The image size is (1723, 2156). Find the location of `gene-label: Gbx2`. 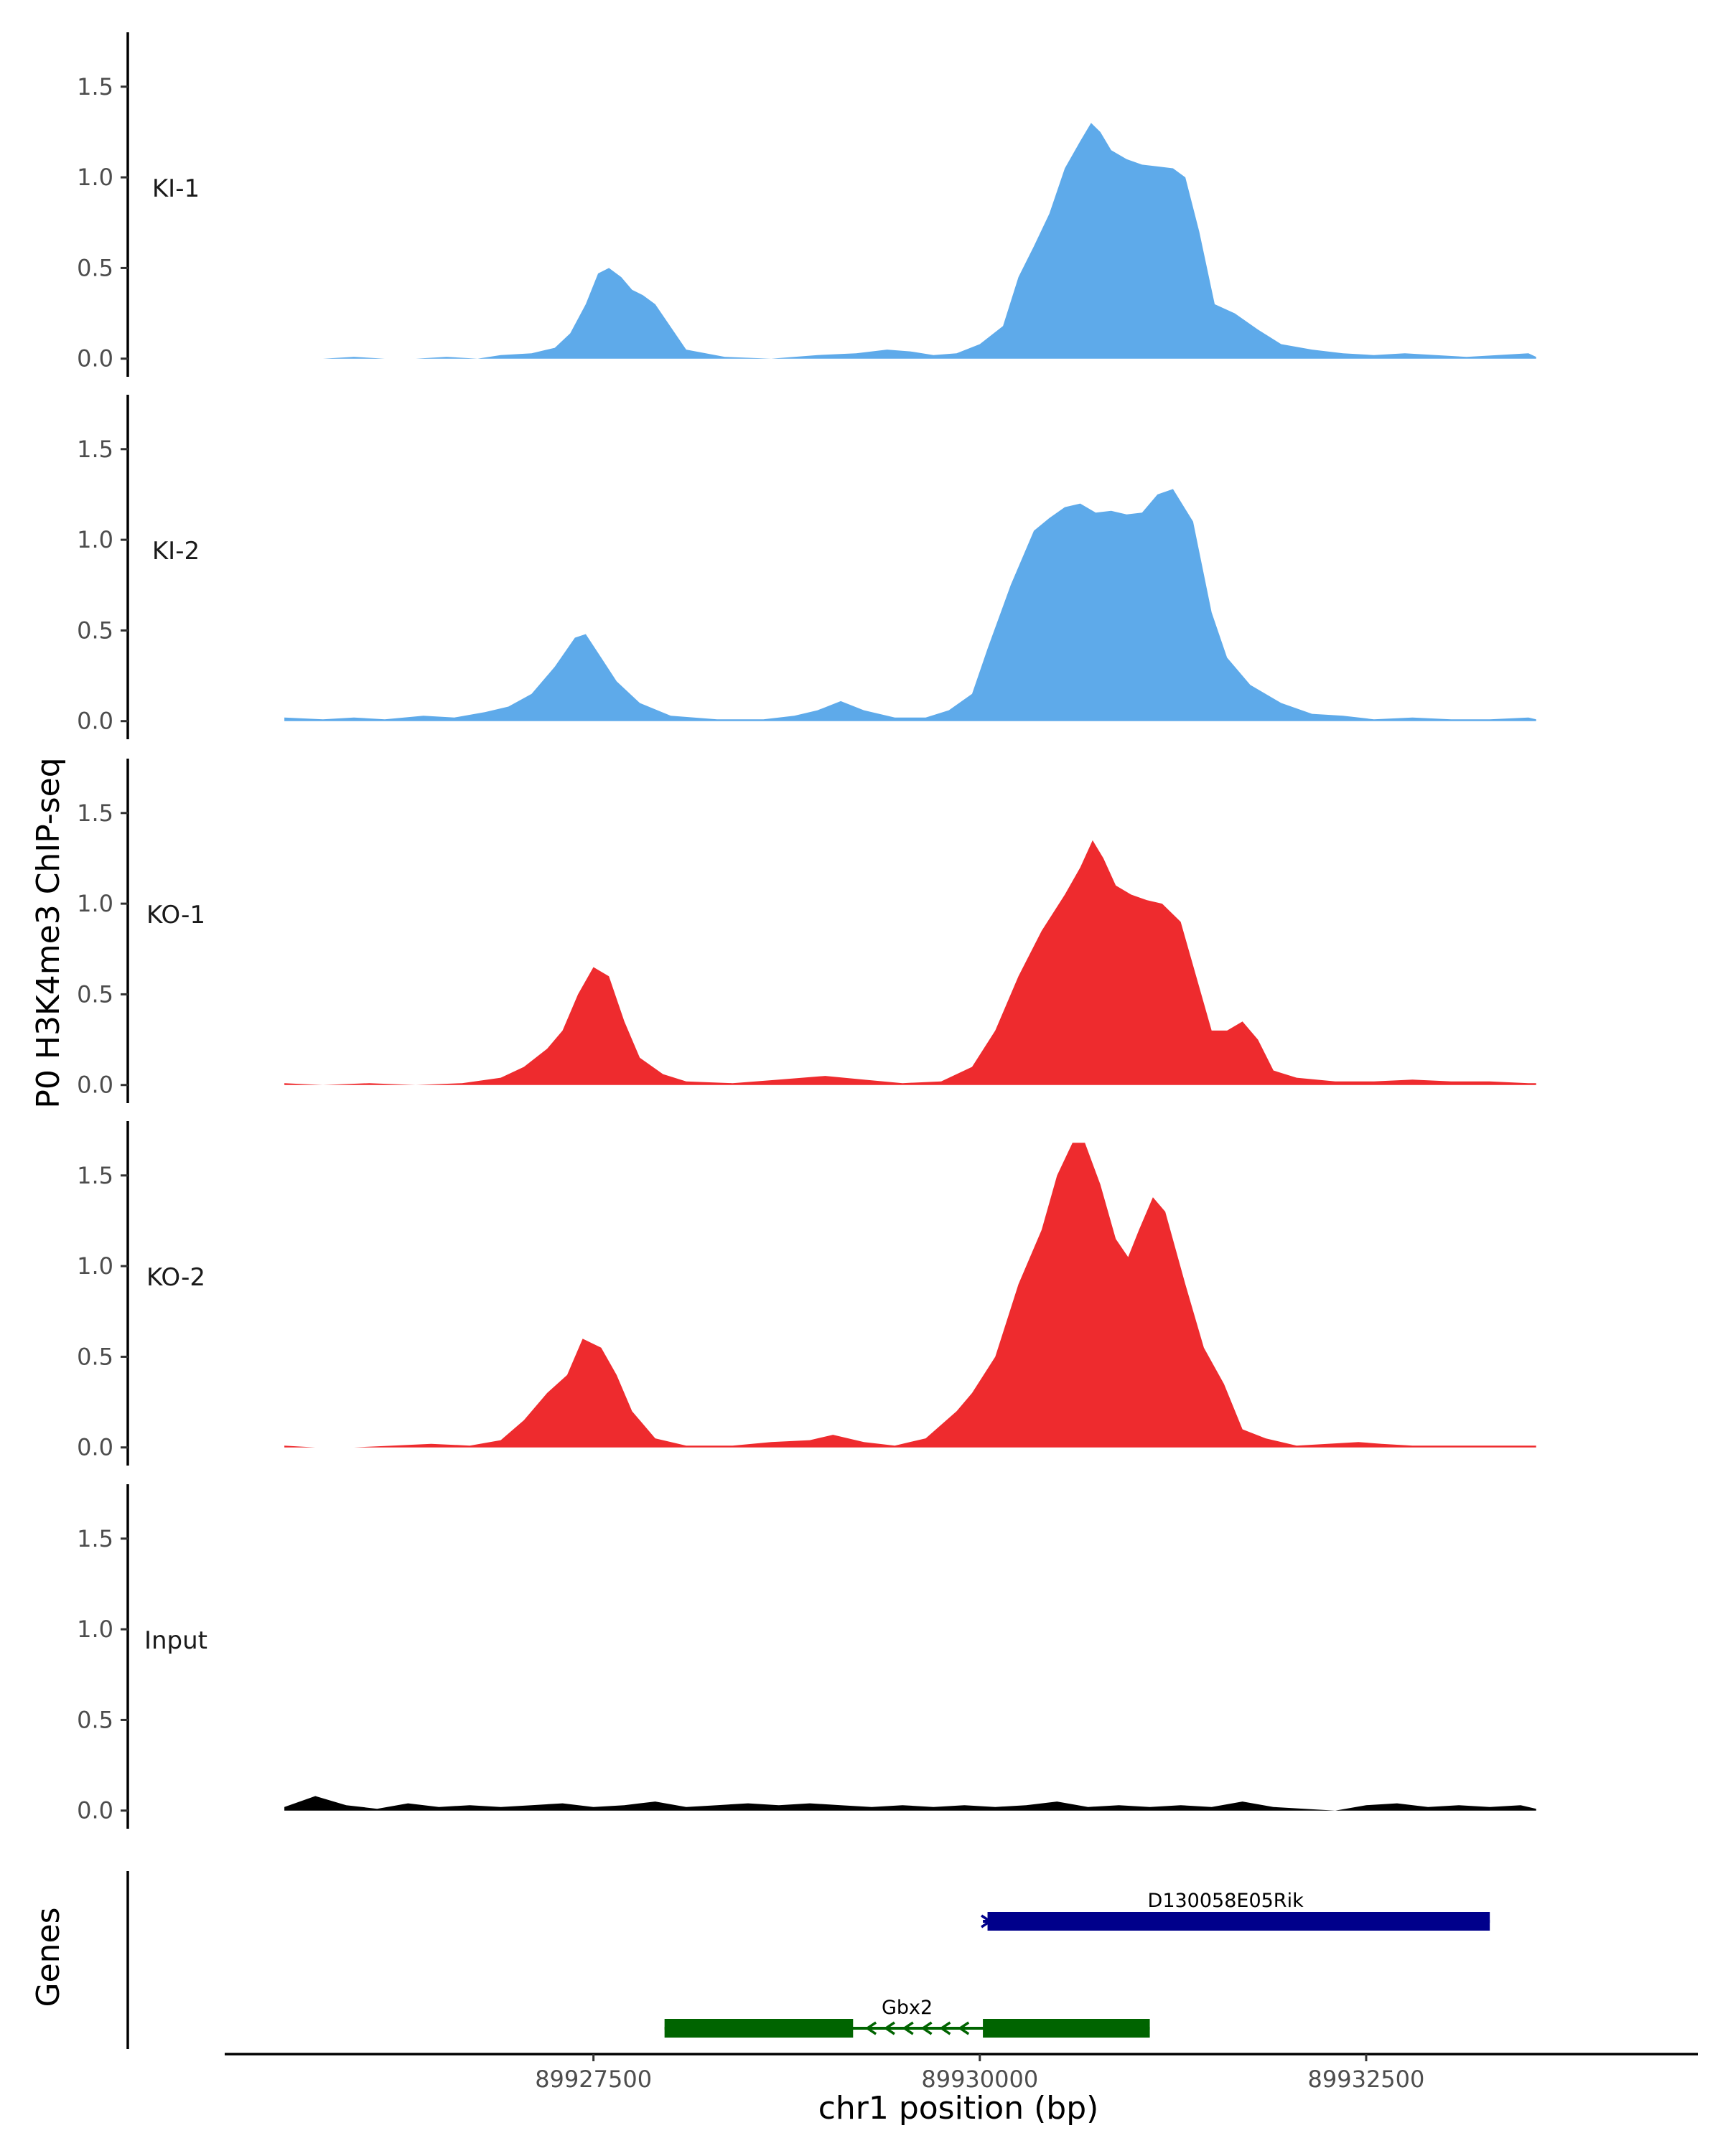

gene-label: Gbx2 is located at coordinates (907, 2008).